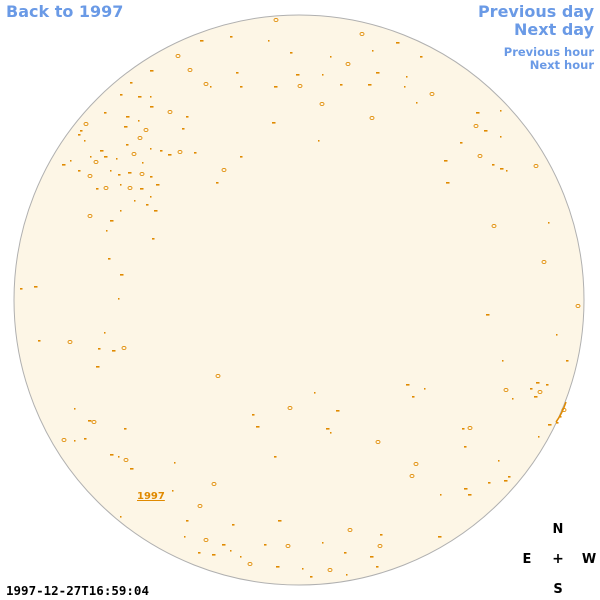  I want to click on back-to-year-link: Back to 1997, so click(65, 11).